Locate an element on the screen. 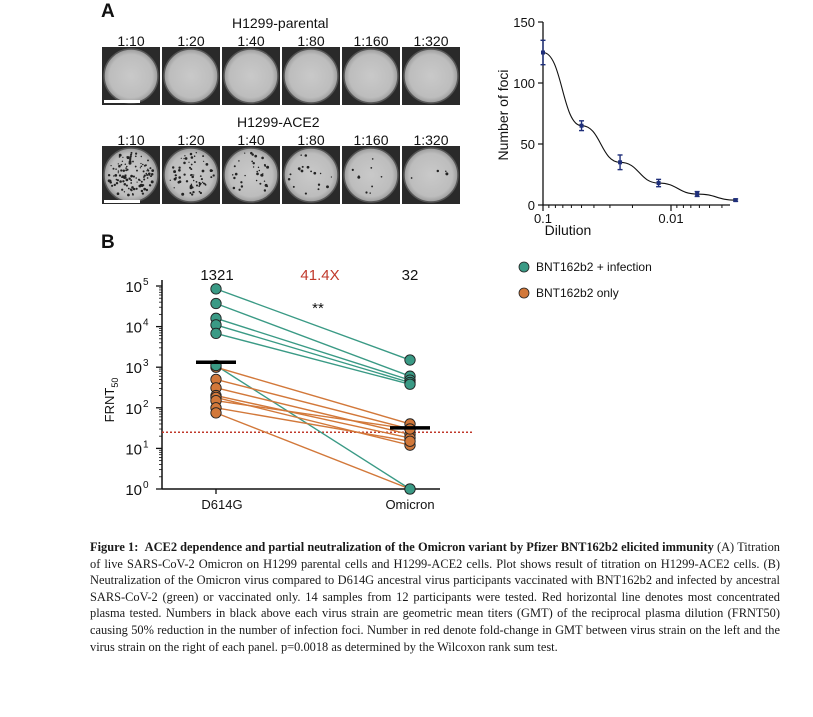  point-omicron is located at coordinates (410, 384).